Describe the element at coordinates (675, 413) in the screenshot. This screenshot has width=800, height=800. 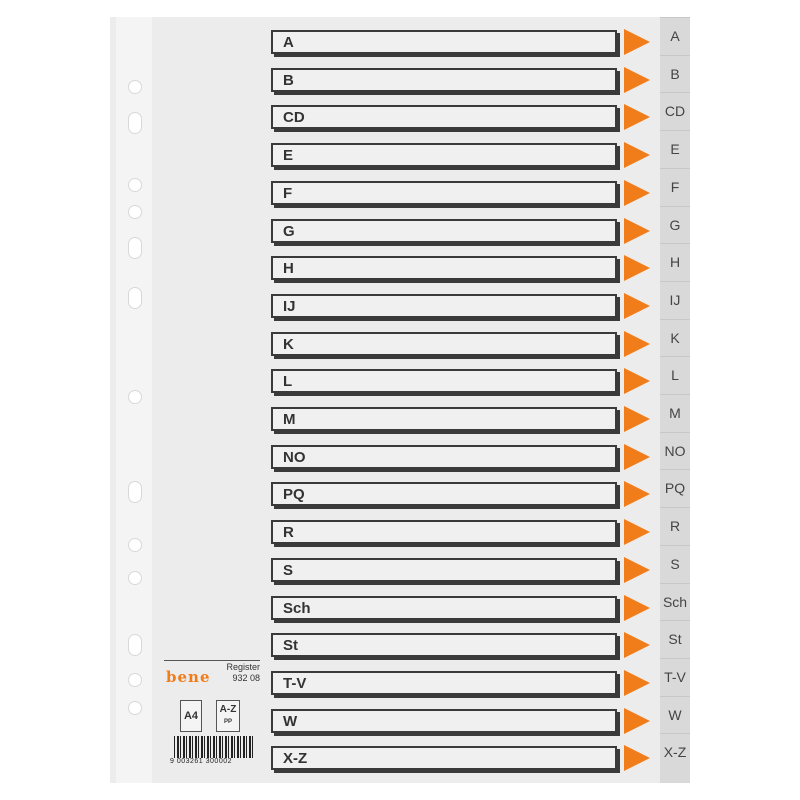
I see `index-tab: M` at that location.